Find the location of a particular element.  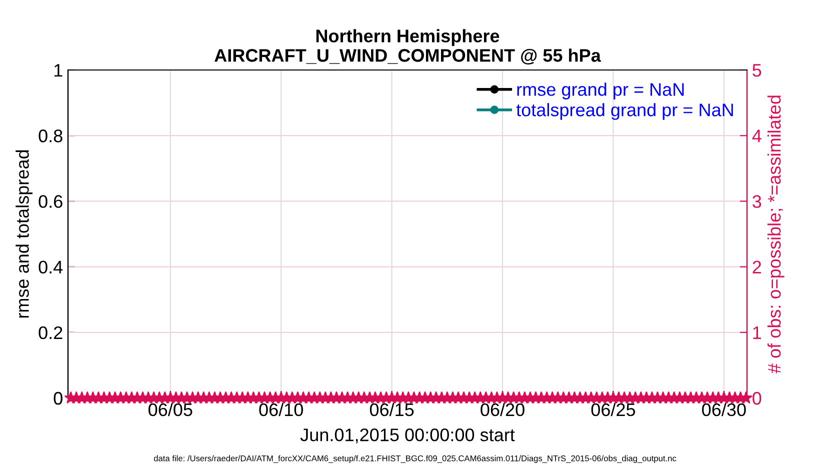

legend-label: totalspread grand pr = NaN is located at coordinates (624, 111).